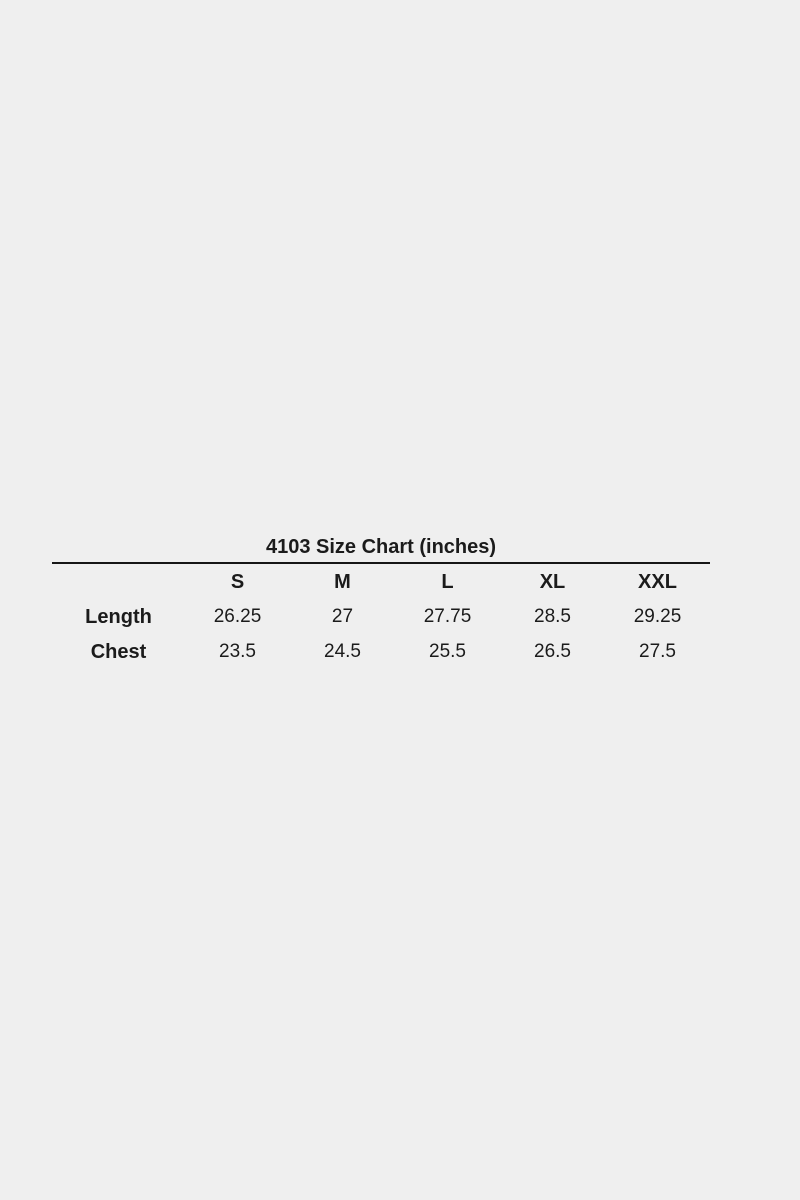 The height and width of the screenshot is (1200, 800). I want to click on table-row-chest: Chest 23.5 24.5 25.5 26.5 27.5, so click(381, 651).